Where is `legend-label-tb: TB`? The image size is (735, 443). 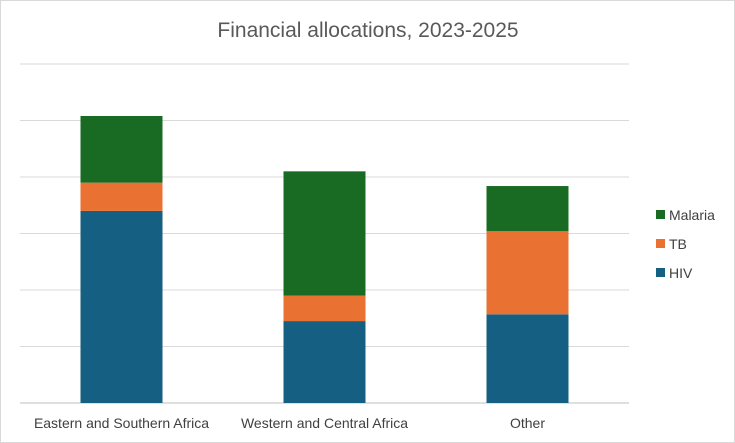 legend-label-tb: TB is located at coordinates (678, 244).